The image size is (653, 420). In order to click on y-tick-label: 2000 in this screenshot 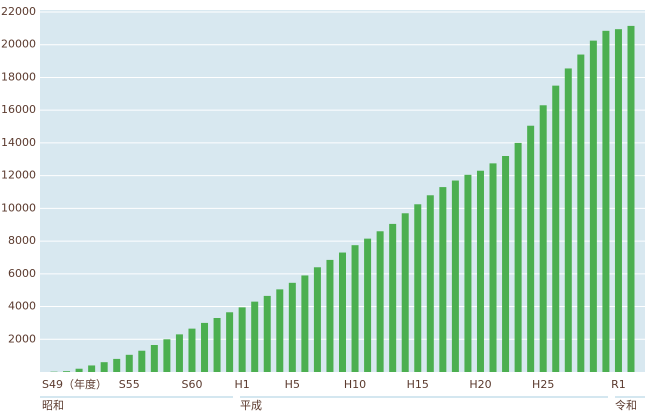, I will do `click(22, 338)`.